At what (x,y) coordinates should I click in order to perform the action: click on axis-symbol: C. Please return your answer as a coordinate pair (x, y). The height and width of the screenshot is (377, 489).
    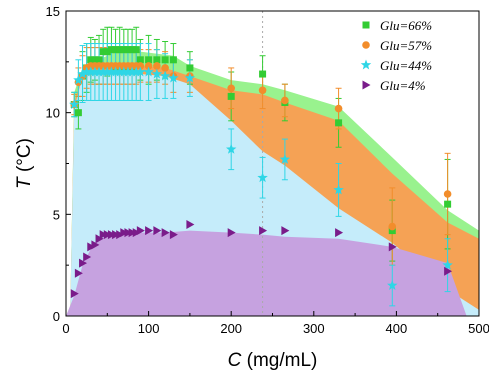
    Looking at the image, I should click on (235, 360).